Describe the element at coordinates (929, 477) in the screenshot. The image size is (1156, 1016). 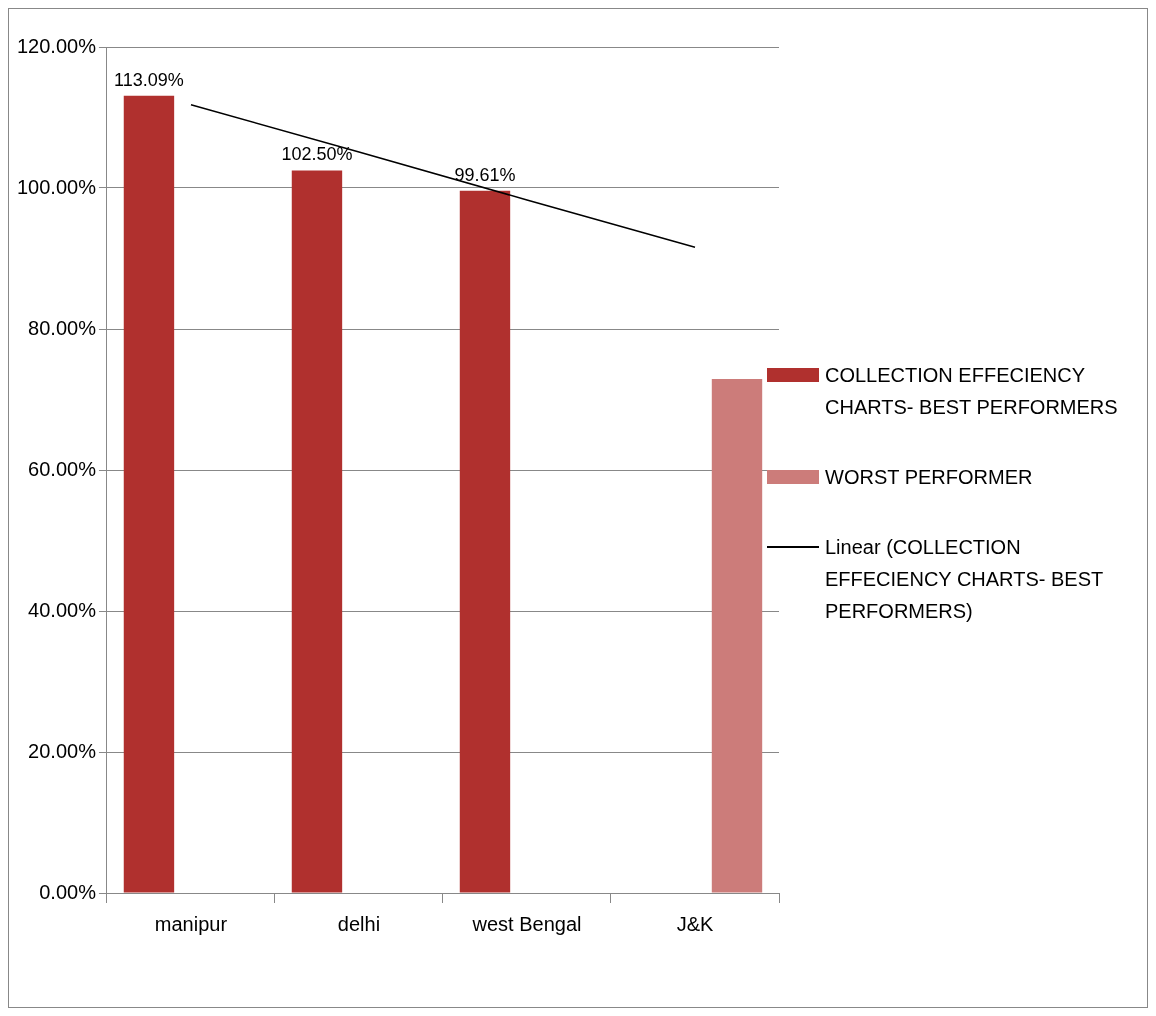
I see `legend-label: WORST PERFORMER` at that location.